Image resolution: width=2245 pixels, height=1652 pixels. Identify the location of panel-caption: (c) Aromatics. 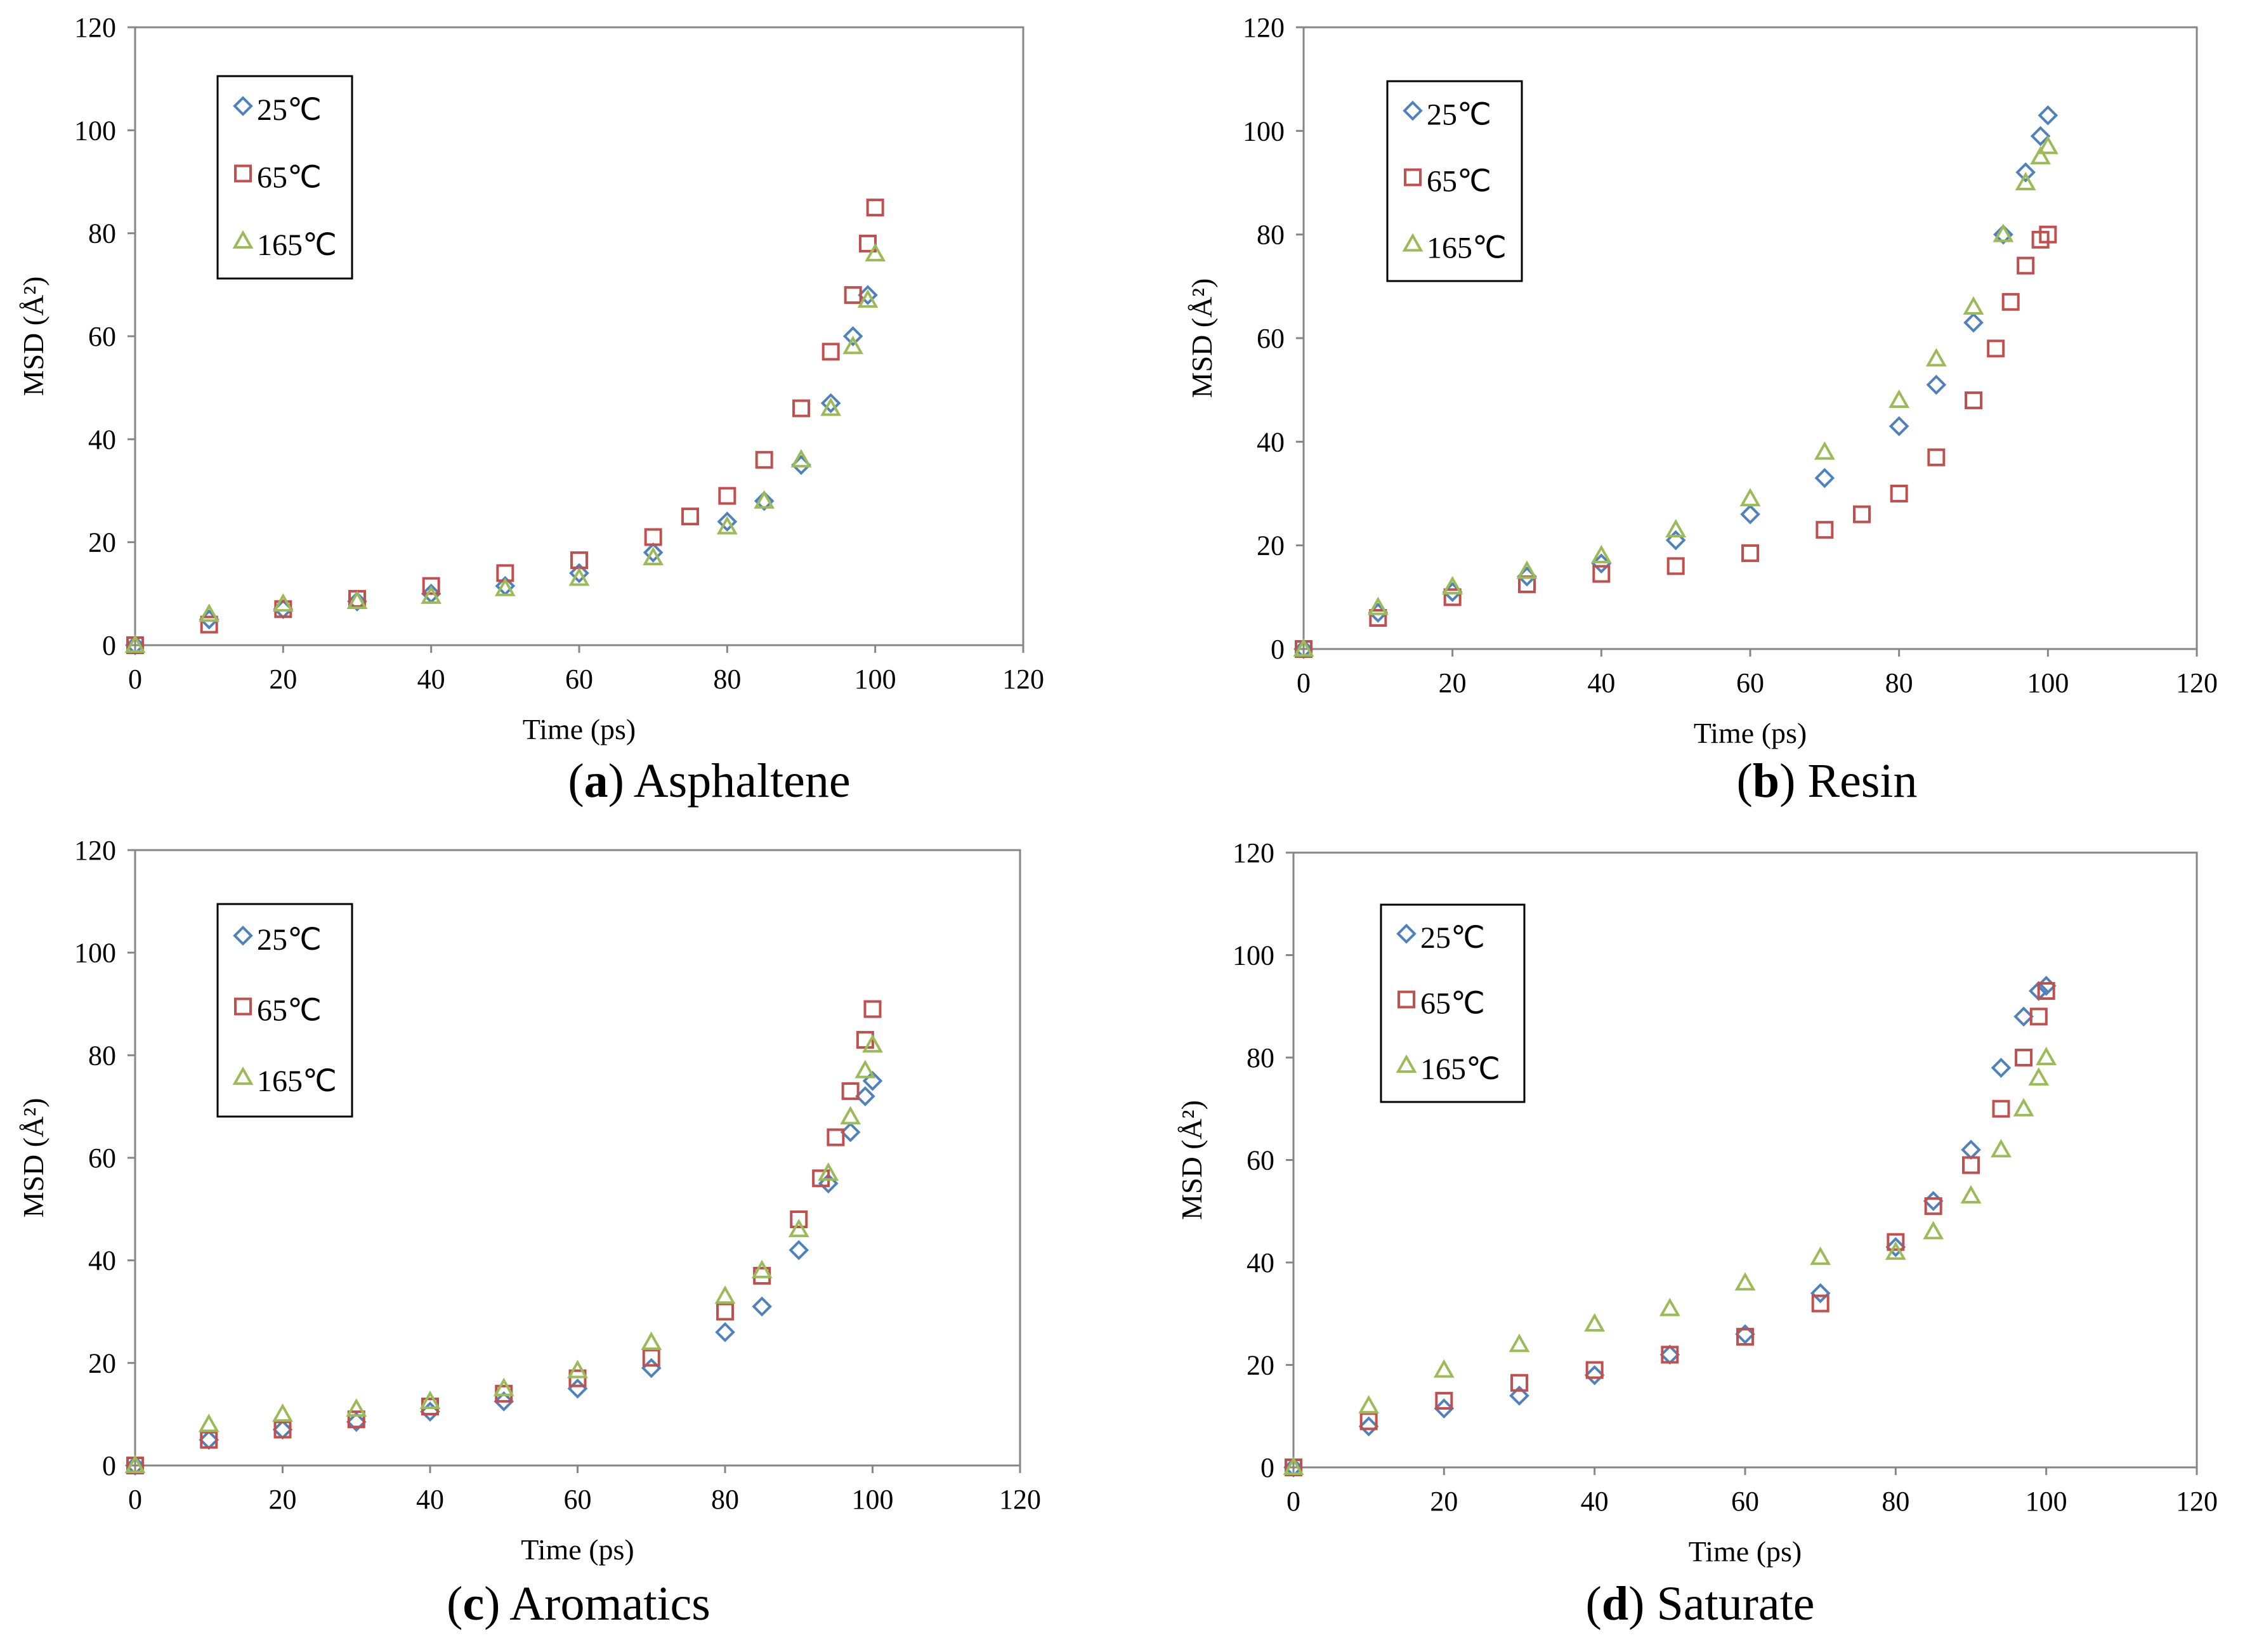
(578, 1603).